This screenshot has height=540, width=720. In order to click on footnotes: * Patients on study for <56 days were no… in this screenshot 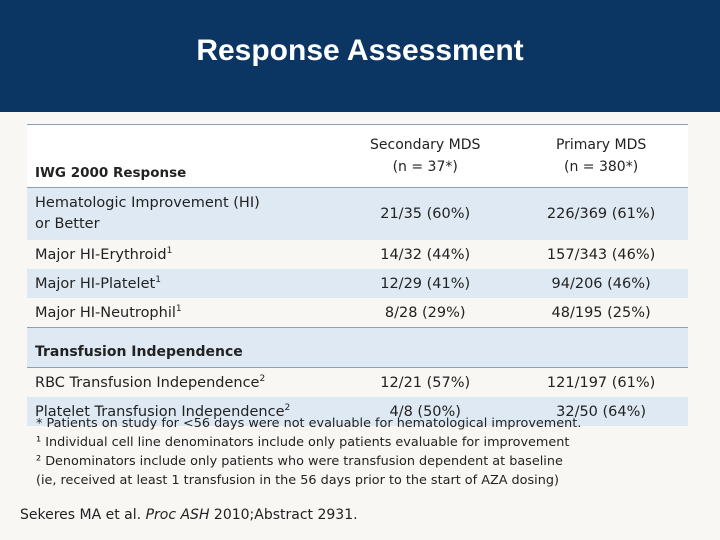, I will do `click(366, 452)`.